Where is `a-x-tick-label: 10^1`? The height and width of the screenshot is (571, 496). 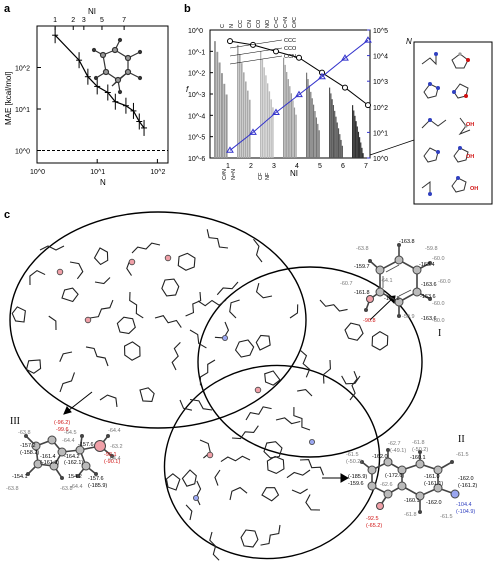 a-x-tick-label: 10^1 is located at coordinates (97, 172).